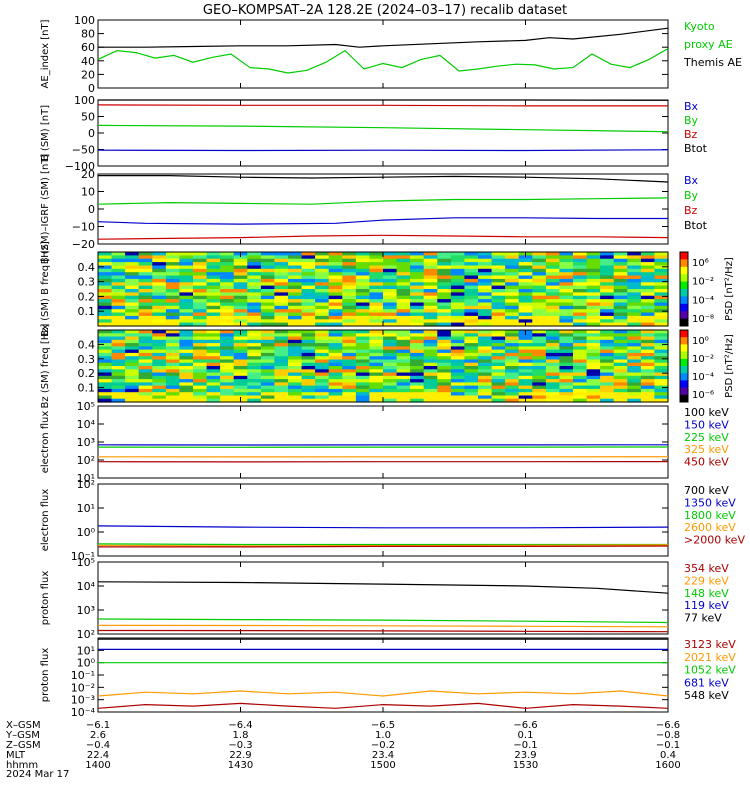 This screenshot has width=750, height=804. What do you see at coordinates (86, 650) in the screenshot?
I see `y-tick-label: 10¹` at bounding box center [86, 650].